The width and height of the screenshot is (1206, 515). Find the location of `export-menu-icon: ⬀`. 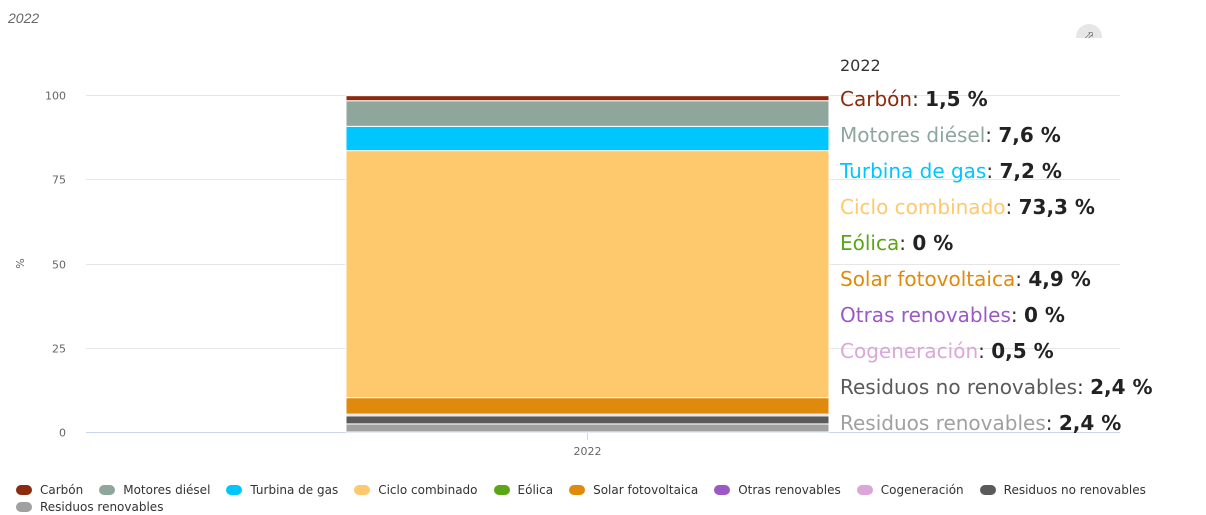

export-menu-icon: ⬀ is located at coordinates (1089, 31).